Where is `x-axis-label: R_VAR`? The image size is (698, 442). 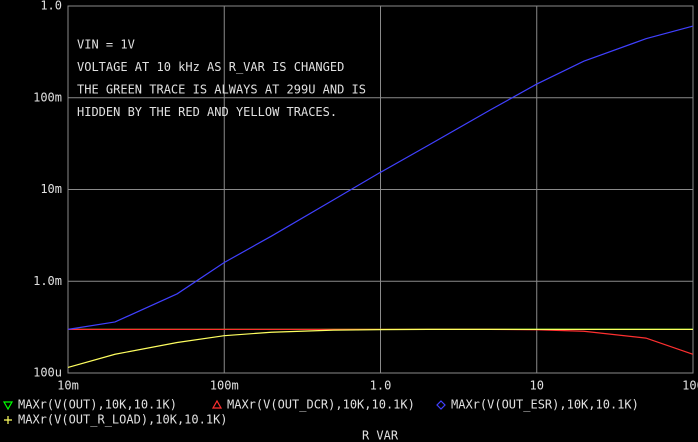 x-axis-label: R_VAR is located at coordinates (380, 435).